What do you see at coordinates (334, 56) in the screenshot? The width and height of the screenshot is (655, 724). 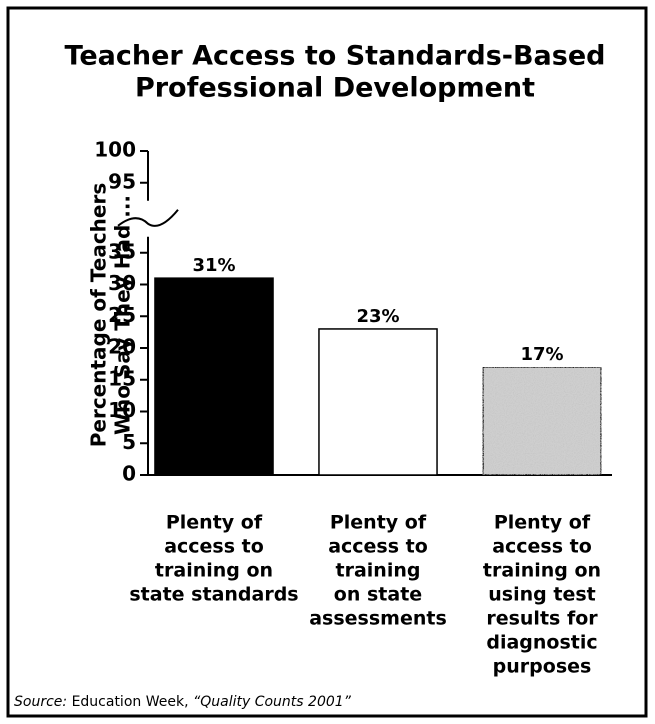 I see `chart-title: Teacher Access to Standards-Based` at bounding box center [334, 56].